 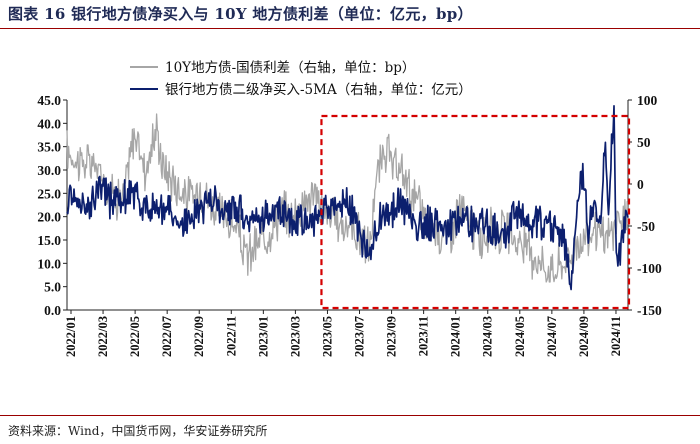 I want to click on x-tick-label: 2022/05, so click(x=135, y=336).